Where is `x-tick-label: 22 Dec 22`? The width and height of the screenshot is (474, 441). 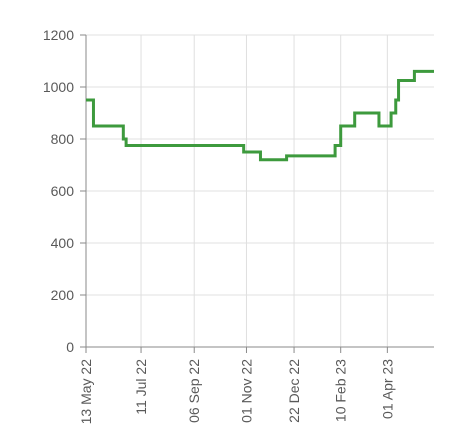 x-tick-label: 22 Dec 22 is located at coordinates (294, 391).